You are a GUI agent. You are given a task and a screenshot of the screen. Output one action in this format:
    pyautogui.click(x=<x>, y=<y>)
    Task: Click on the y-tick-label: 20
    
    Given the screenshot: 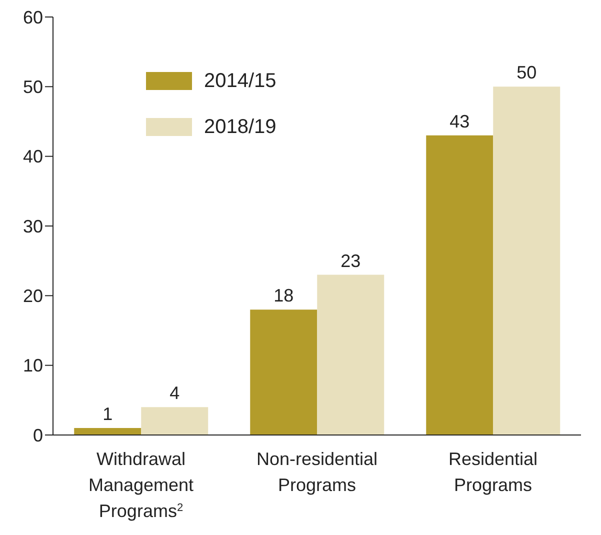 What is the action you would take?
    pyautogui.click(x=32, y=296)
    